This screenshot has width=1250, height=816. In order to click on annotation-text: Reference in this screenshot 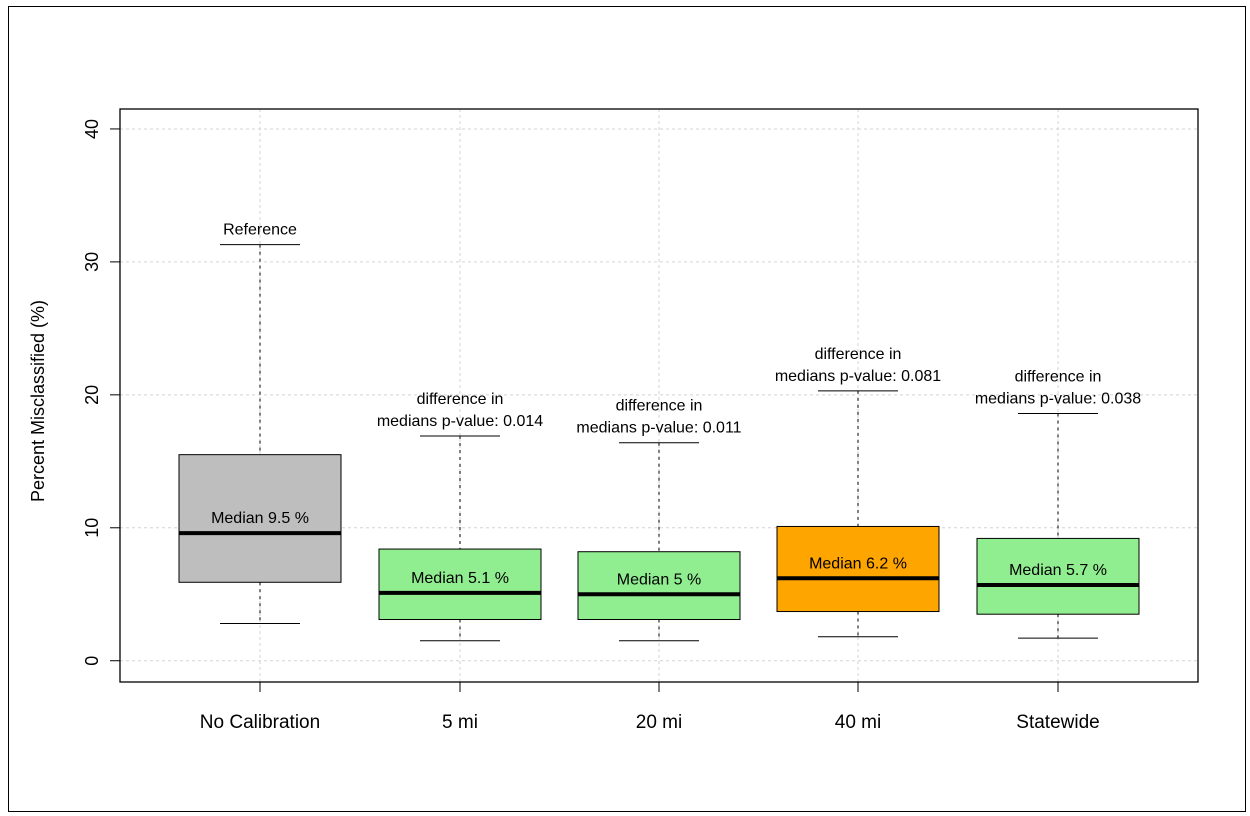, I will do `click(260, 230)`.